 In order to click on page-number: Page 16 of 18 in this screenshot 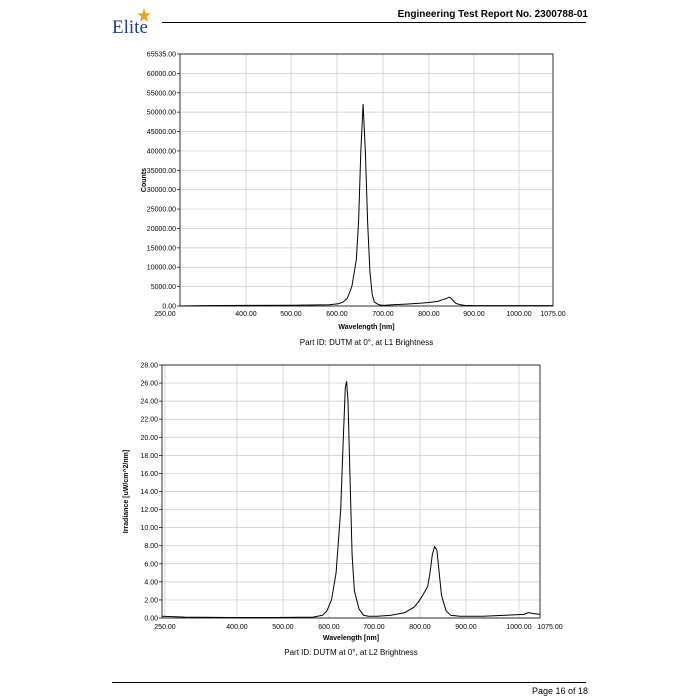, I will do `click(559, 691)`.